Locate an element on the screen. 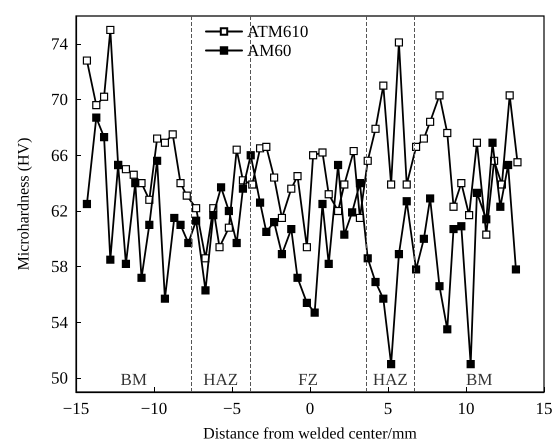 The image size is (559, 447). x-tick-label: 5 is located at coordinates (388, 408).